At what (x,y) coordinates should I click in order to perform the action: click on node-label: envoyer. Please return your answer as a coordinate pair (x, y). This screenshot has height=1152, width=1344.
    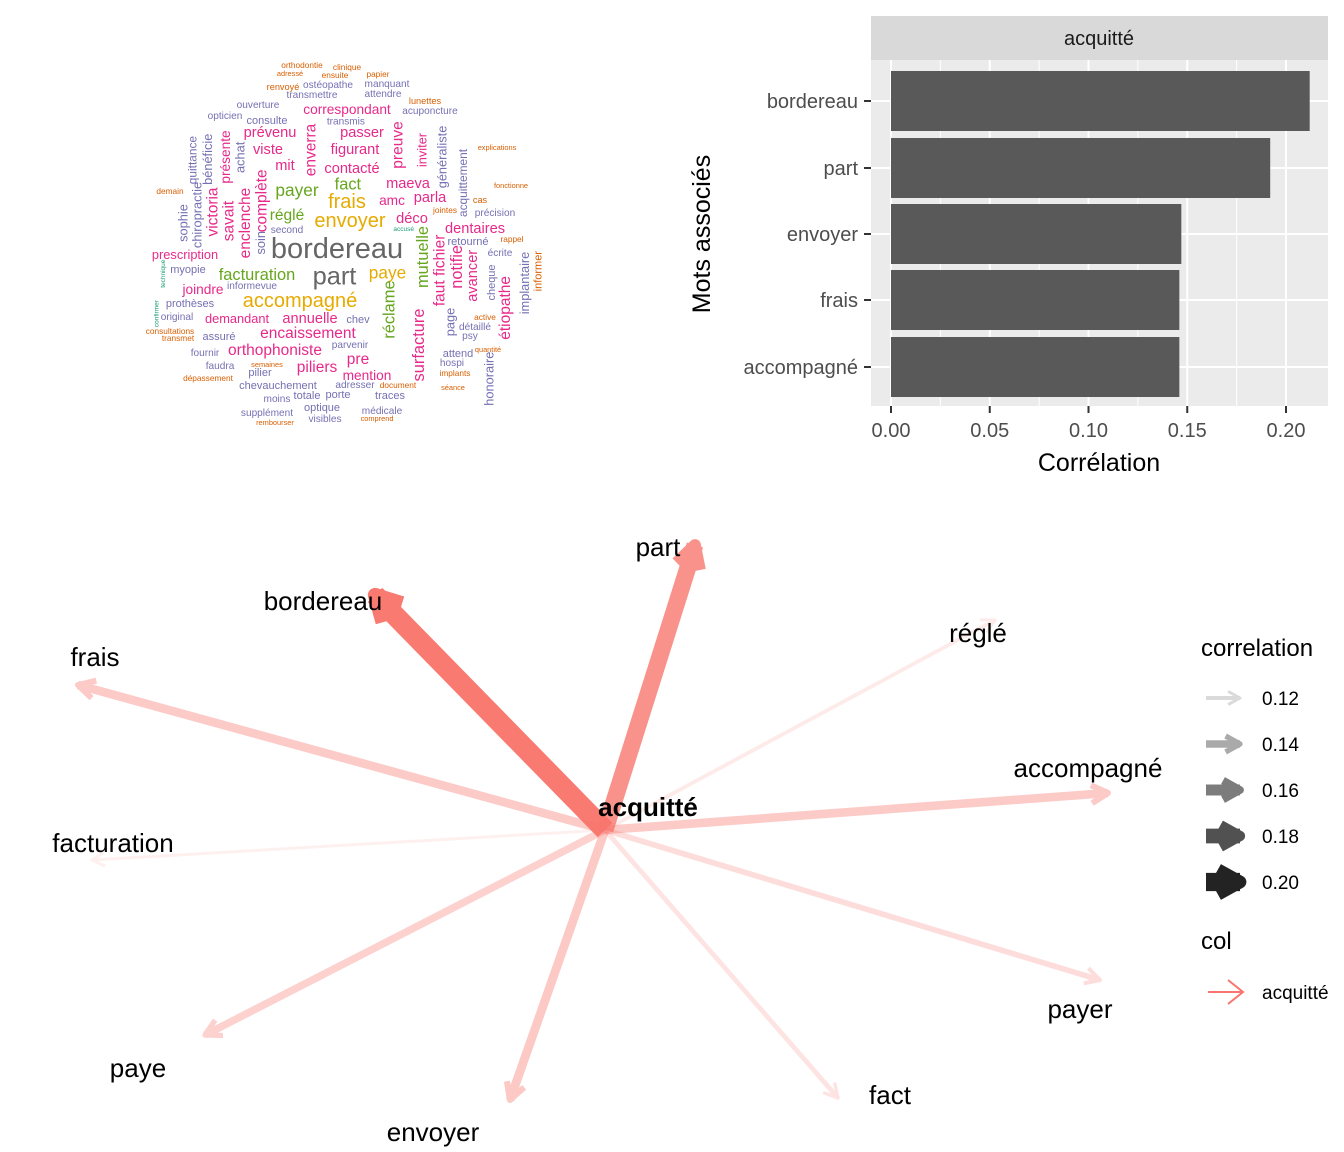
    Looking at the image, I should click on (433, 1132).